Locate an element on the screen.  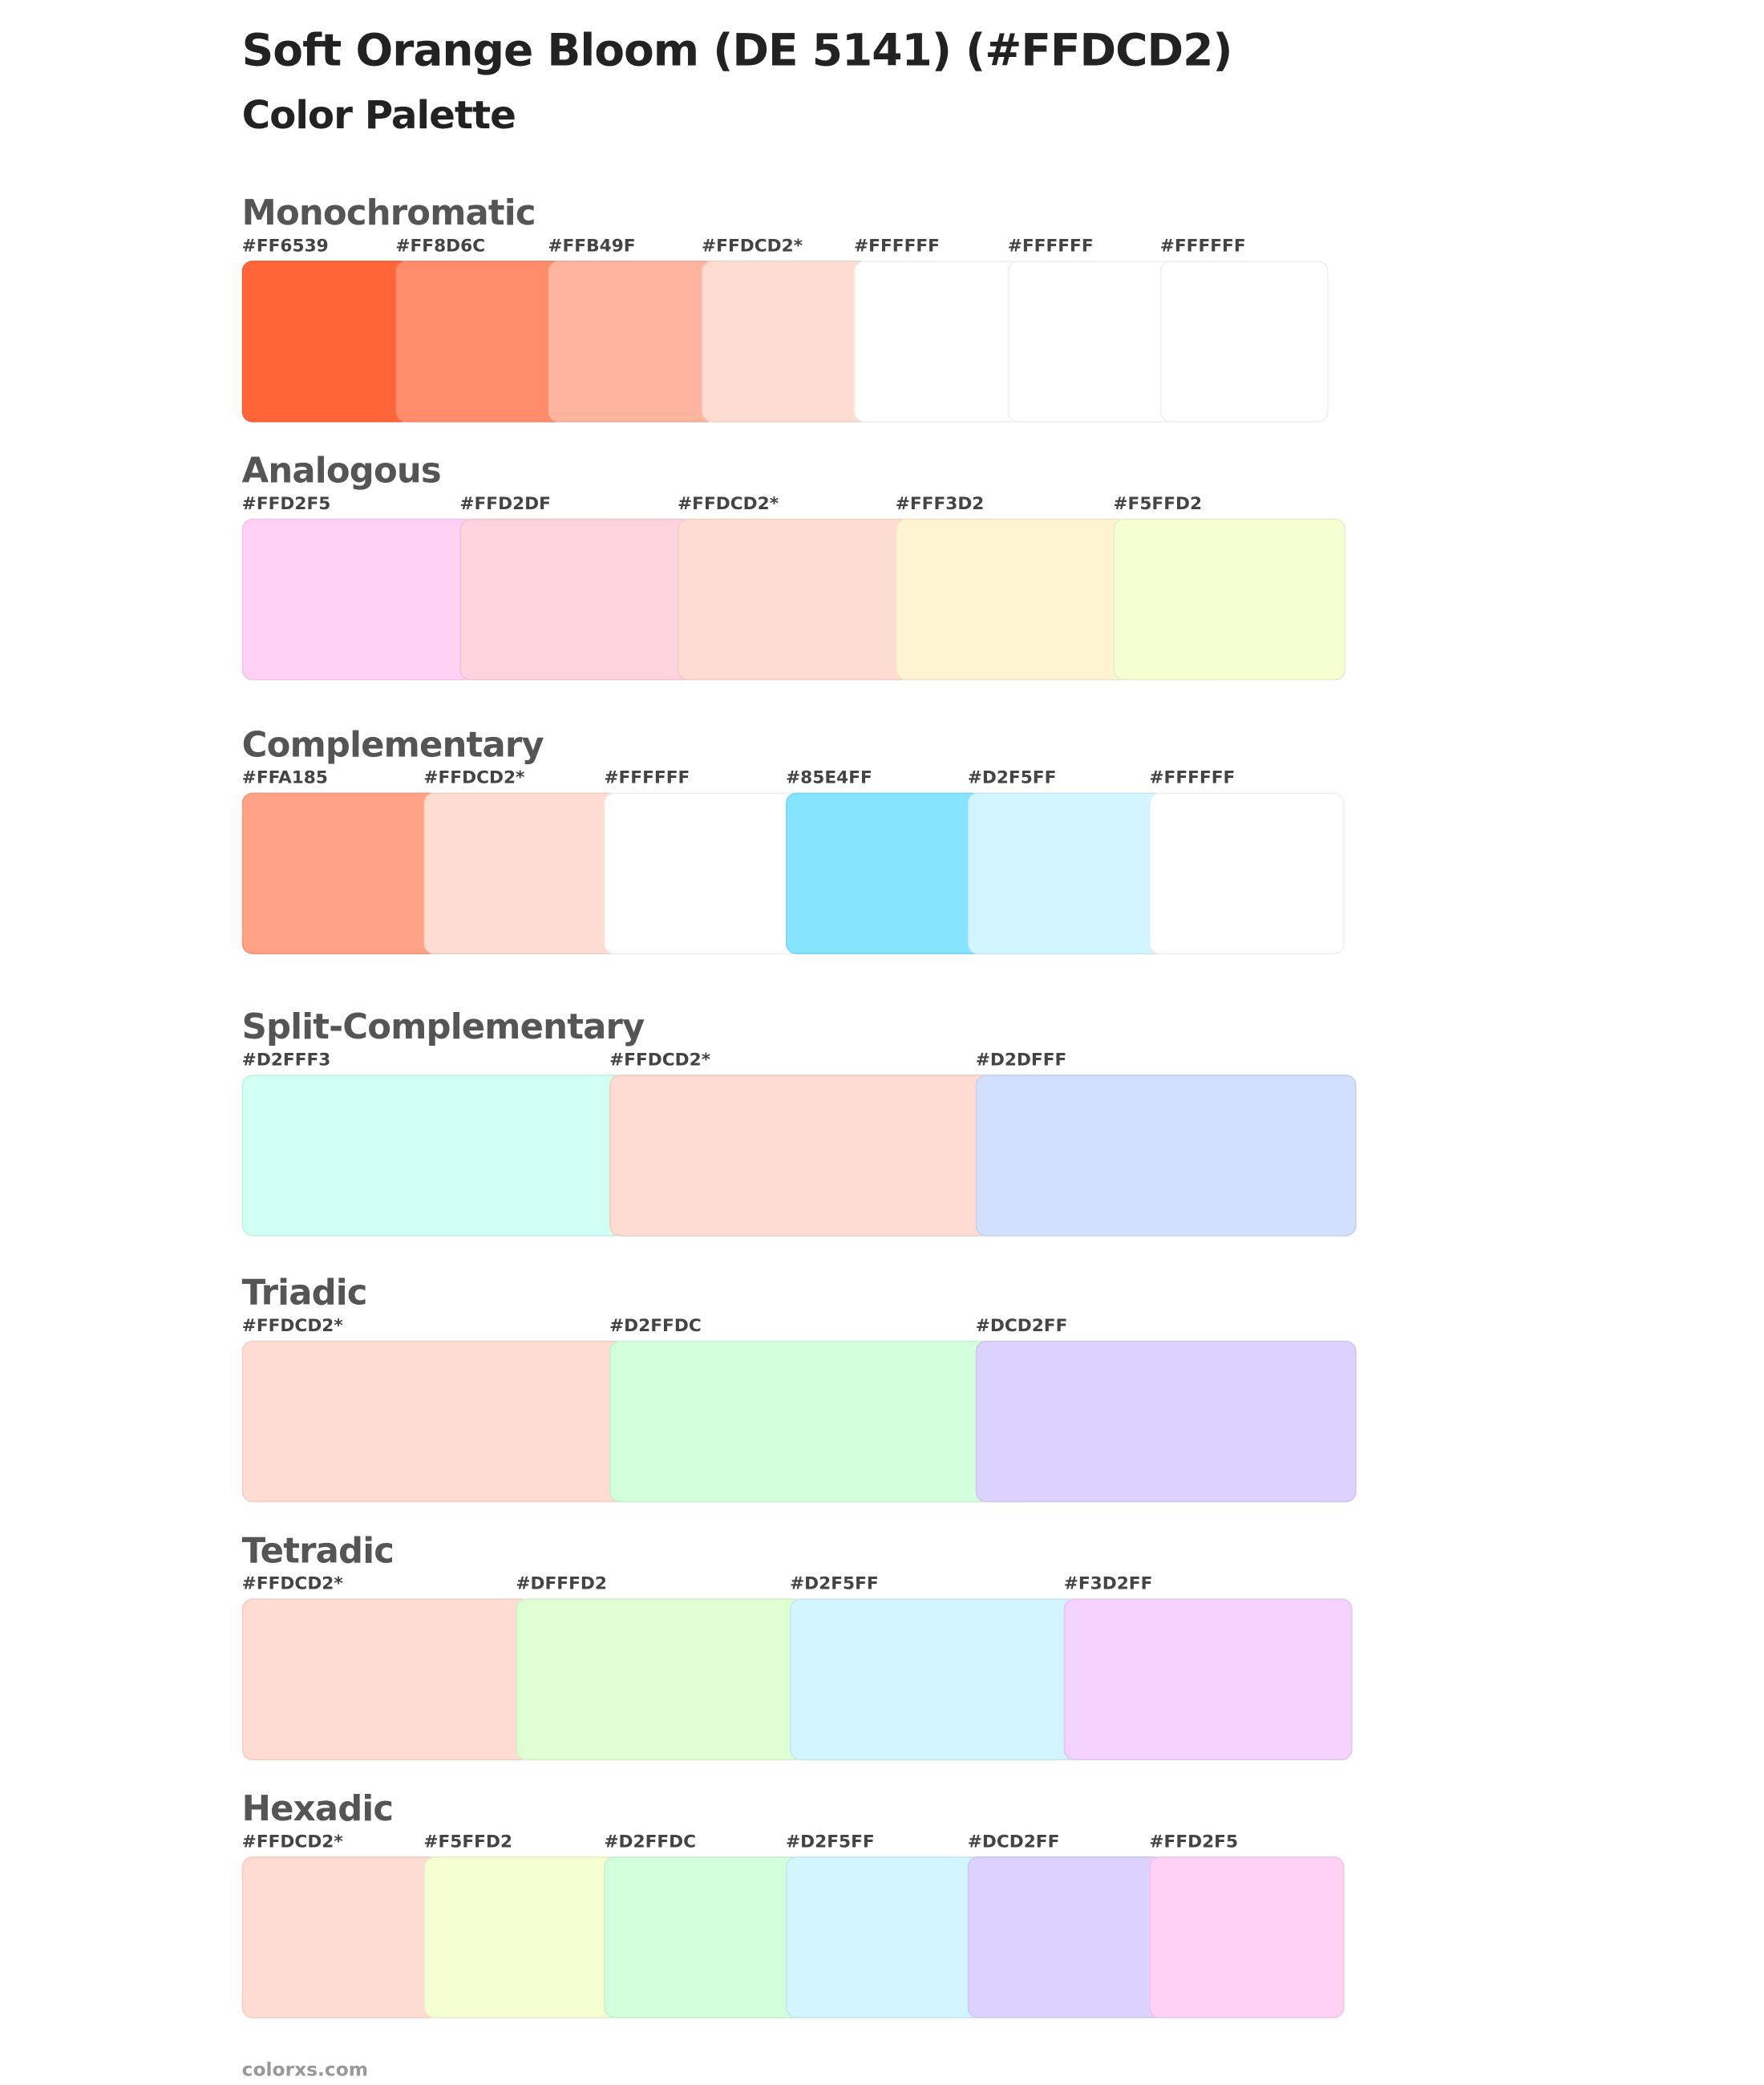
hex-label: #D2DFFF is located at coordinates (1021, 1061).